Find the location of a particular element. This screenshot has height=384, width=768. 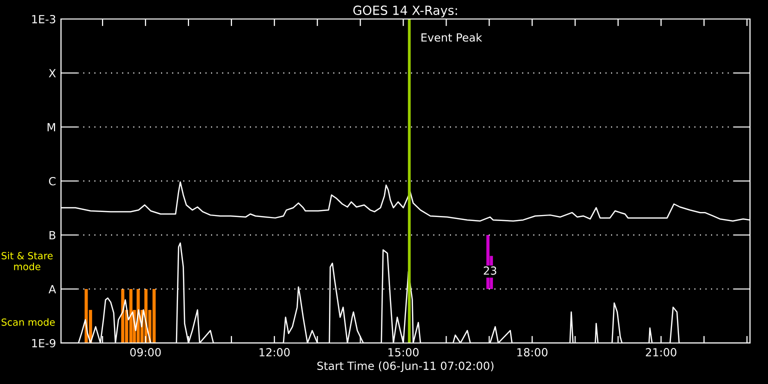

text: Sit & Stare mode is located at coordinates (27, 261).